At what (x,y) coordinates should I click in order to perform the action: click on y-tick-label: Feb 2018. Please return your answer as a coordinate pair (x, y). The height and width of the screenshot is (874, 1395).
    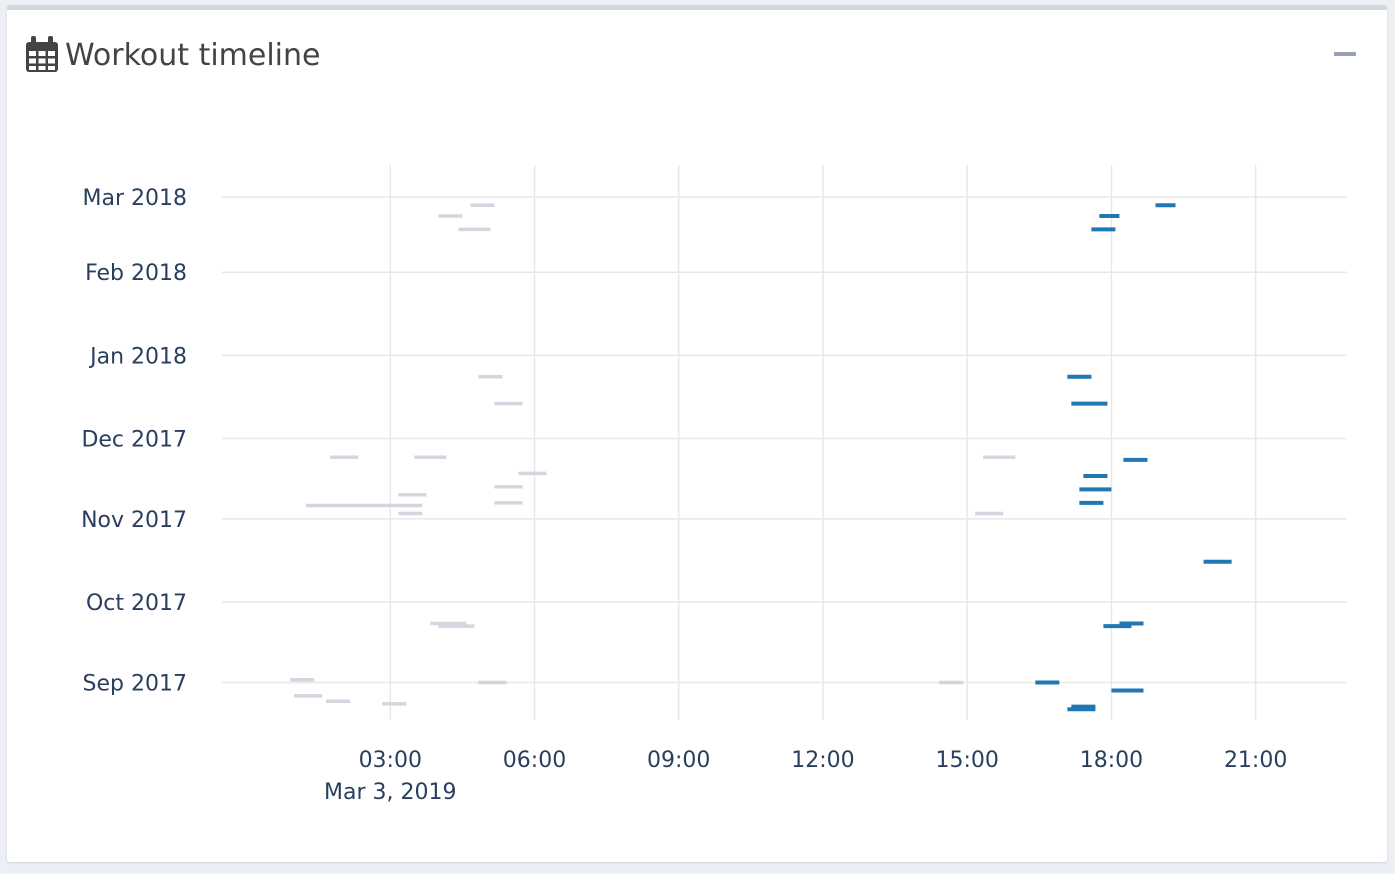
    Looking at the image, I should click on (136, 273).